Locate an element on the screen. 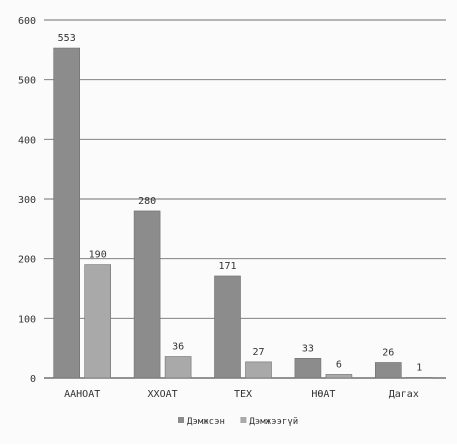 This screenshot has height=448, width=457. data-label: 553 is located at coordinates (67, 38).